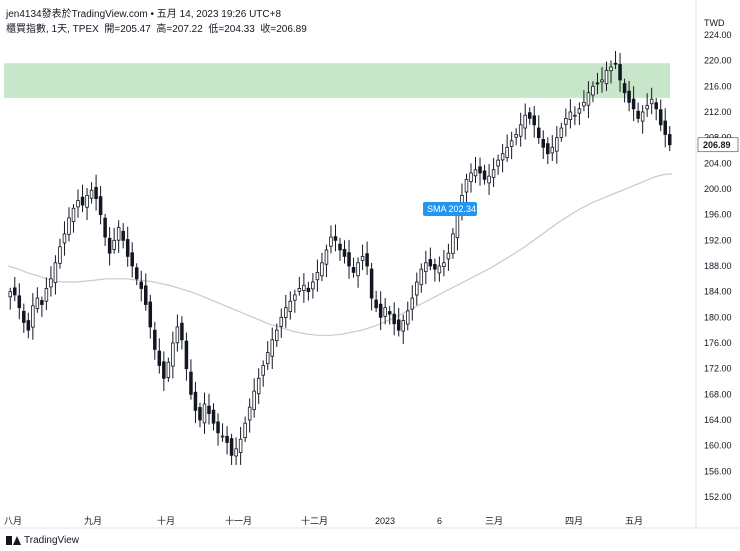  I want to click on resistance-zone, so click(337, 80).